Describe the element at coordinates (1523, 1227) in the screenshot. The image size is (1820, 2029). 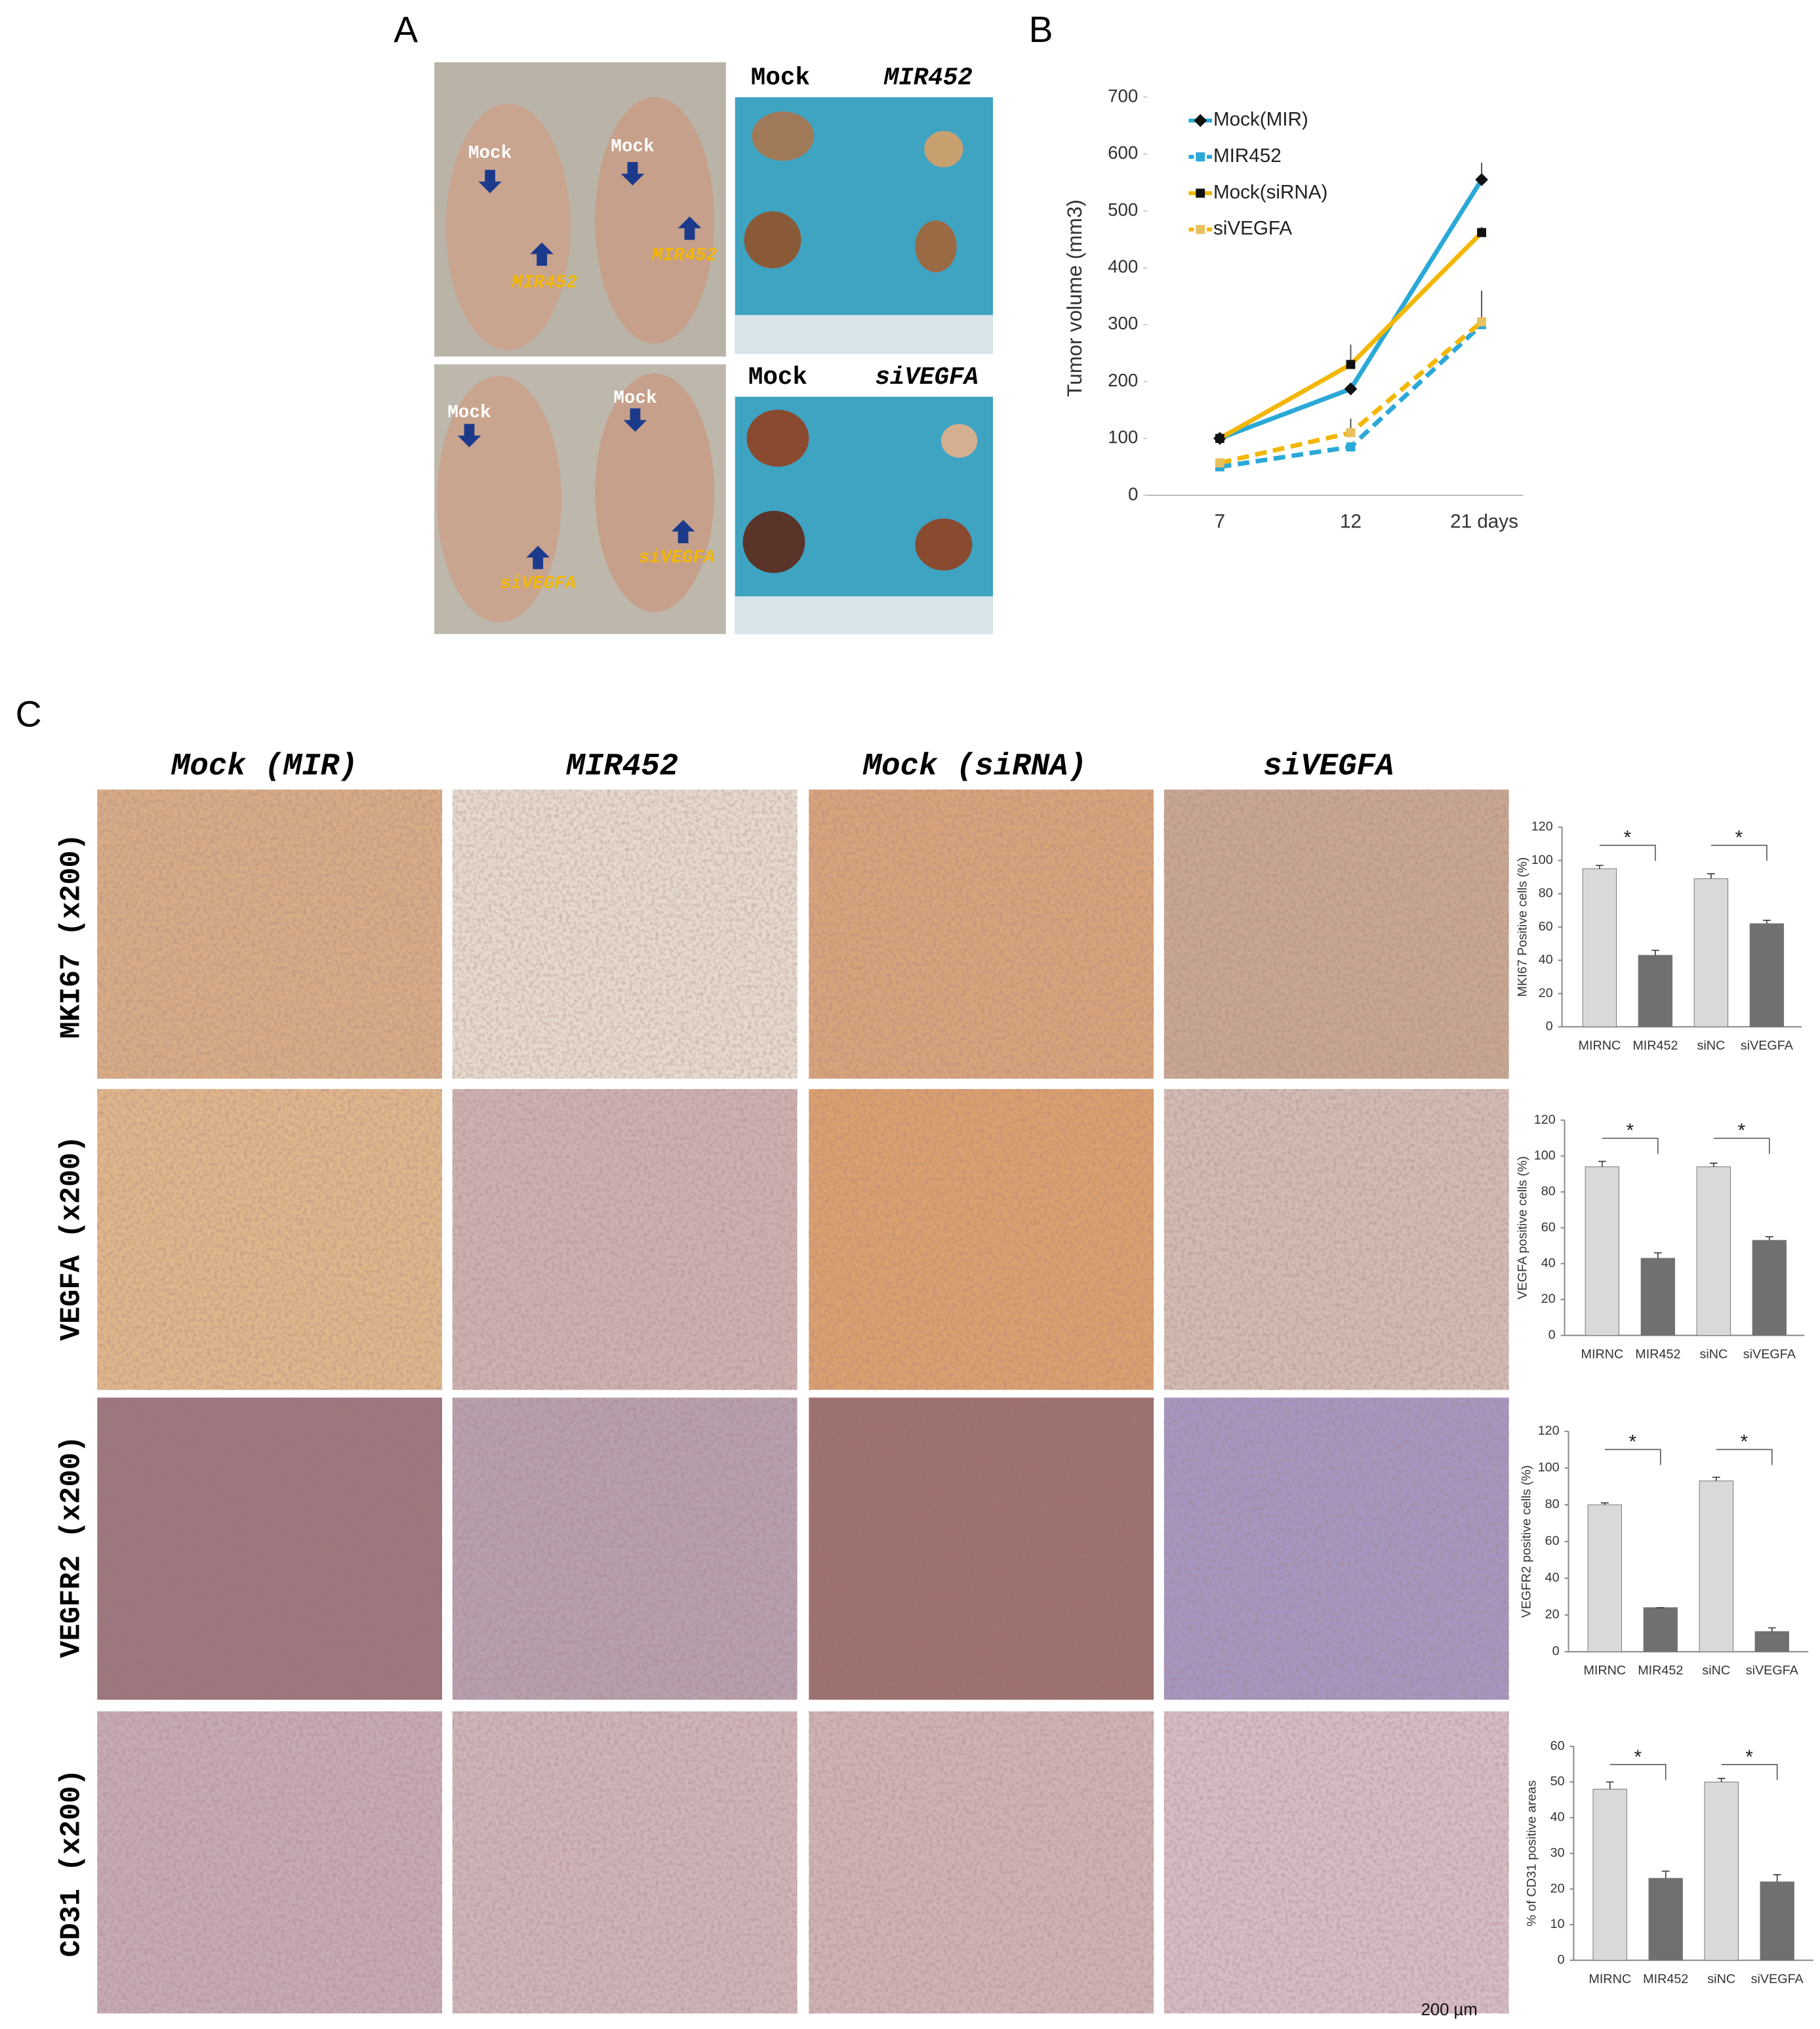
I see `y-axis-label: VEGFA positive cells (%)` at that location.